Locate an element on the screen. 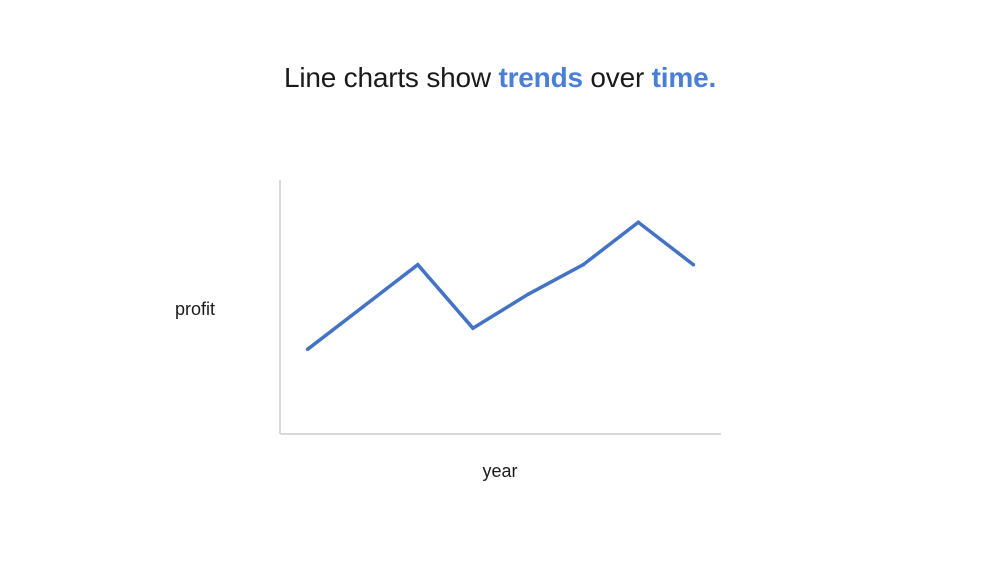  title-highlight-trends: trends is located at coordinates (540, 77).